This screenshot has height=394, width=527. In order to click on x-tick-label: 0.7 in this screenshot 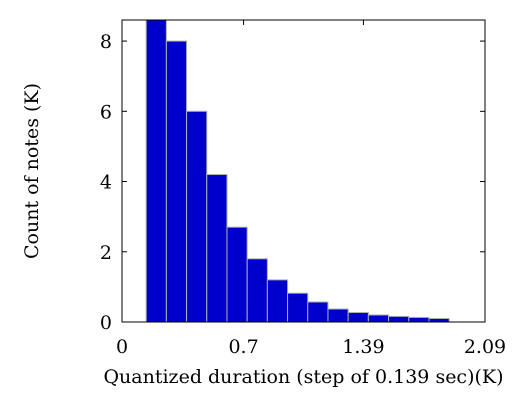, I will do `click(243, 347)`.